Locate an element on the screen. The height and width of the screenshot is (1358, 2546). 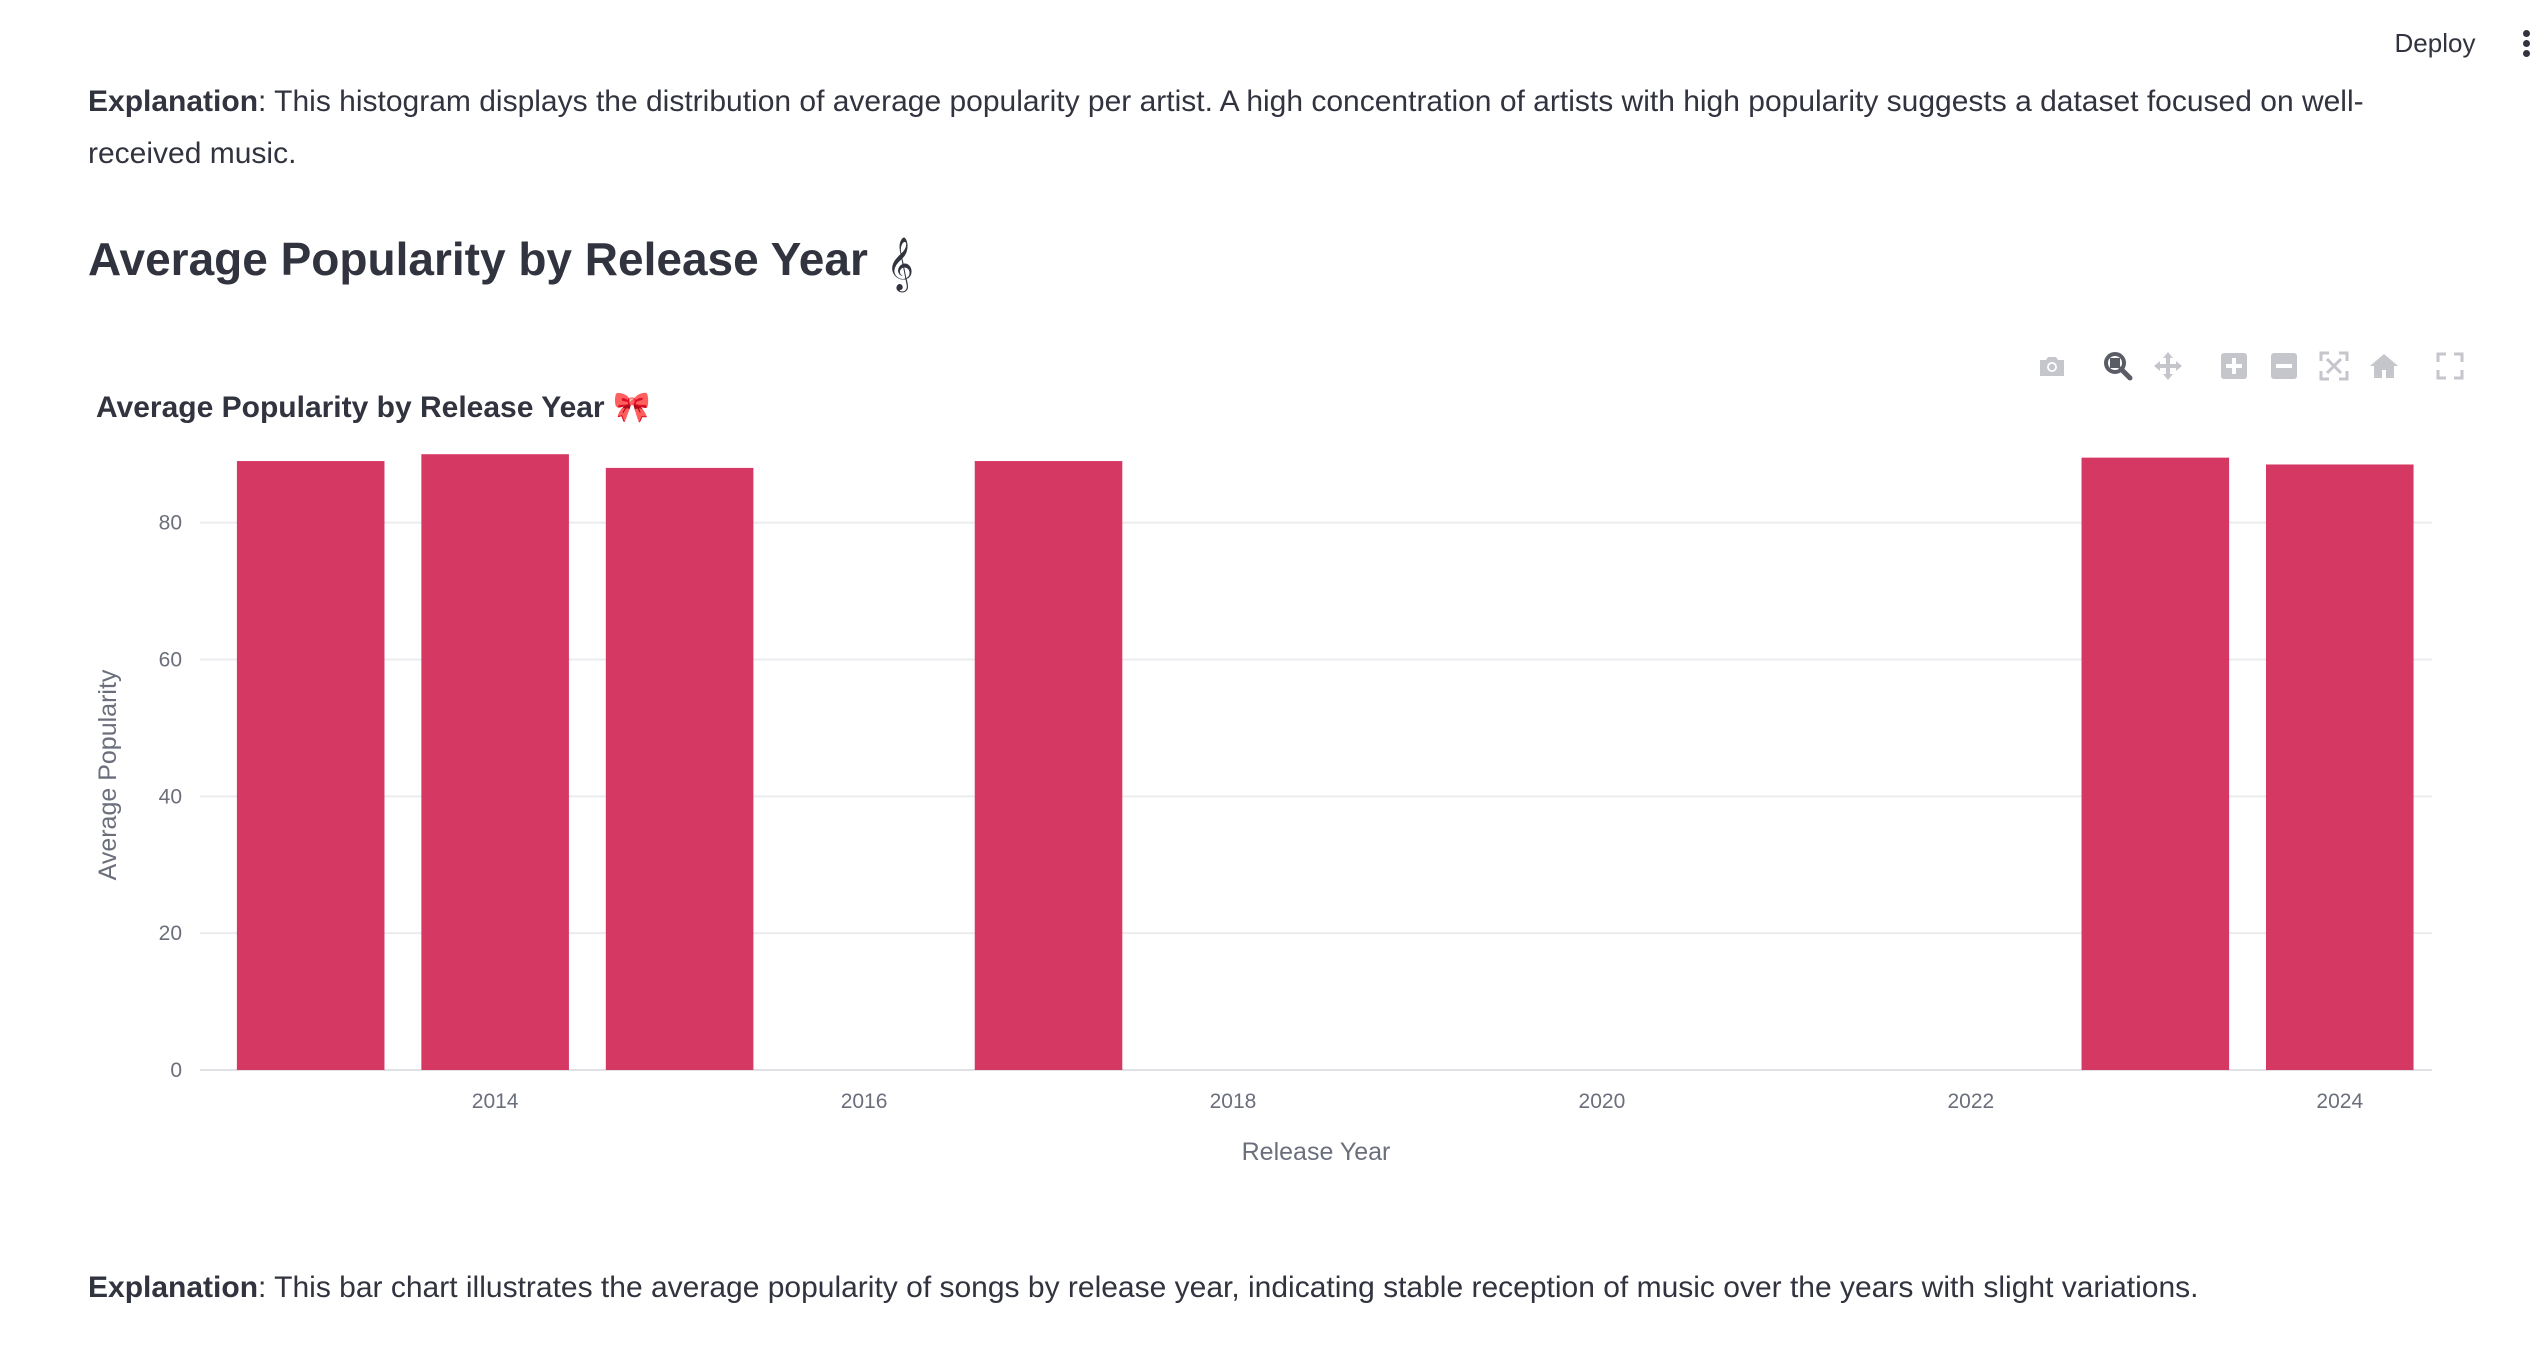
zoom-out-icon is located at coordinates (2284, 366).